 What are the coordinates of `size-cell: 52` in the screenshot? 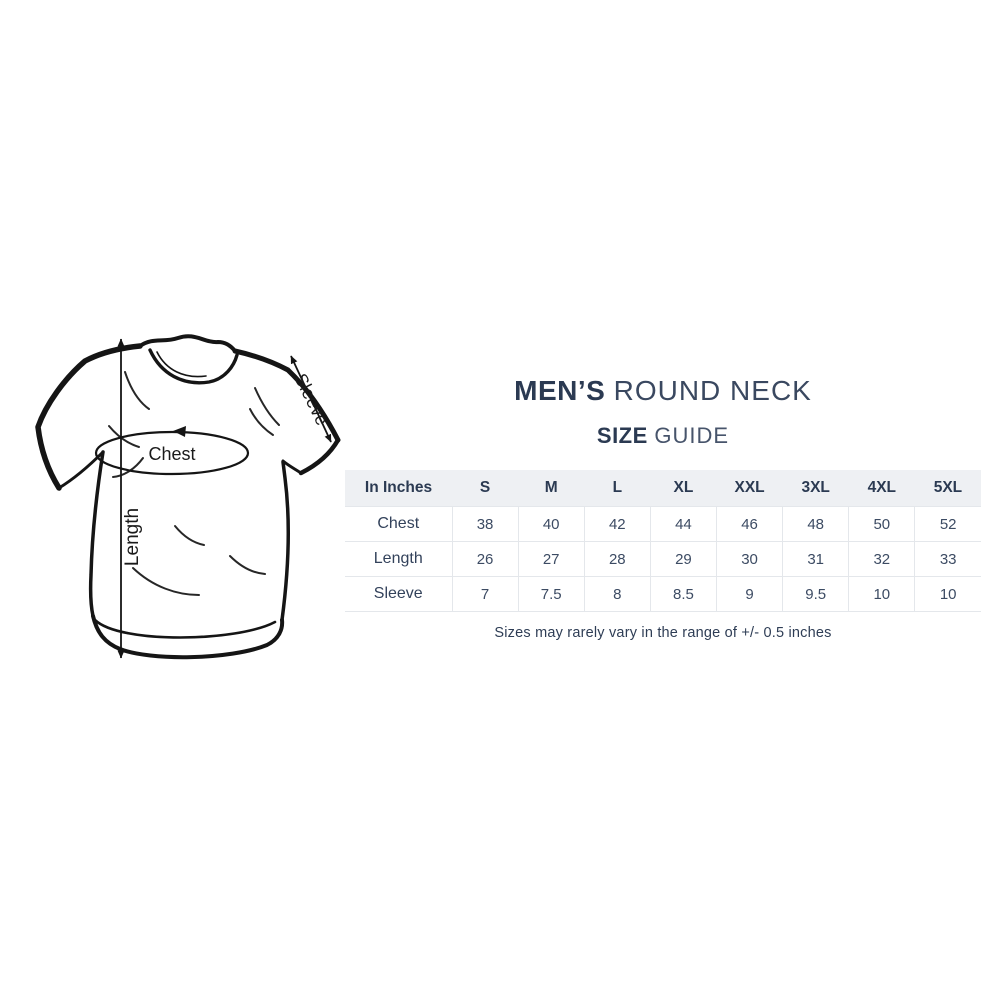 It's located at (947, 524).